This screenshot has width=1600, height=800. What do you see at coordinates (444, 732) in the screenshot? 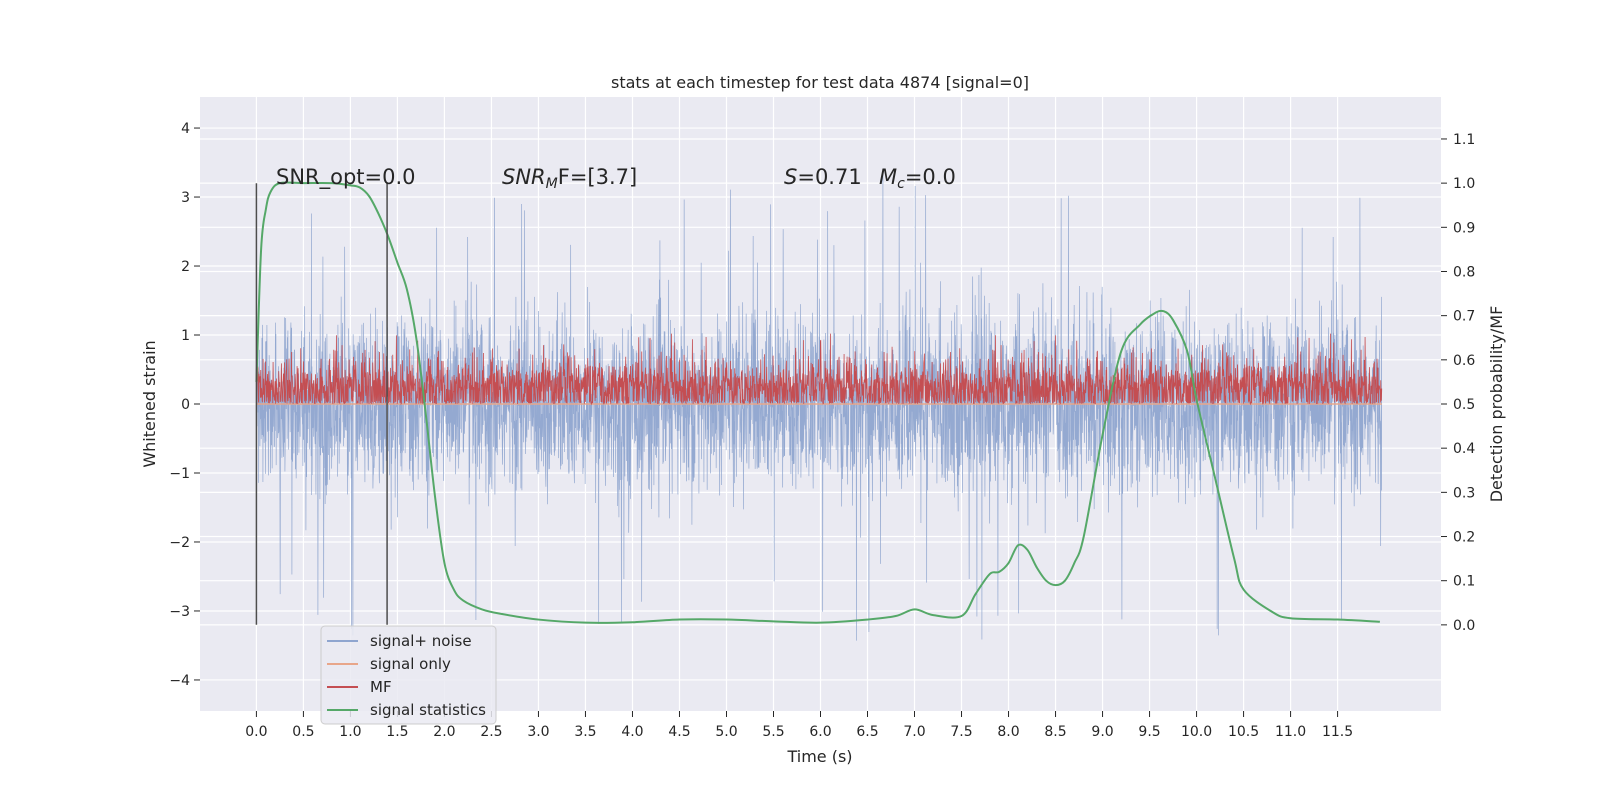
I see `x-tick-label-4: 2.0` at bounding box center [444, 732].